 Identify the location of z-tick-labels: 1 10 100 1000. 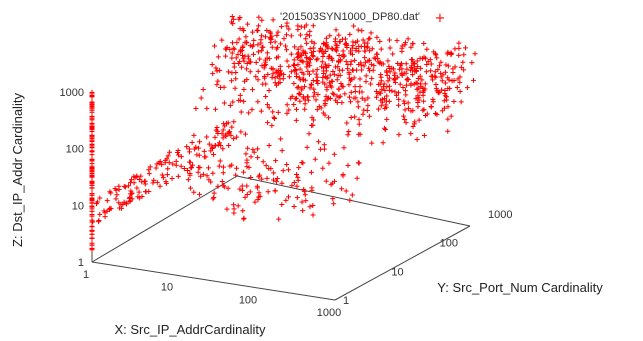
(72, 178).